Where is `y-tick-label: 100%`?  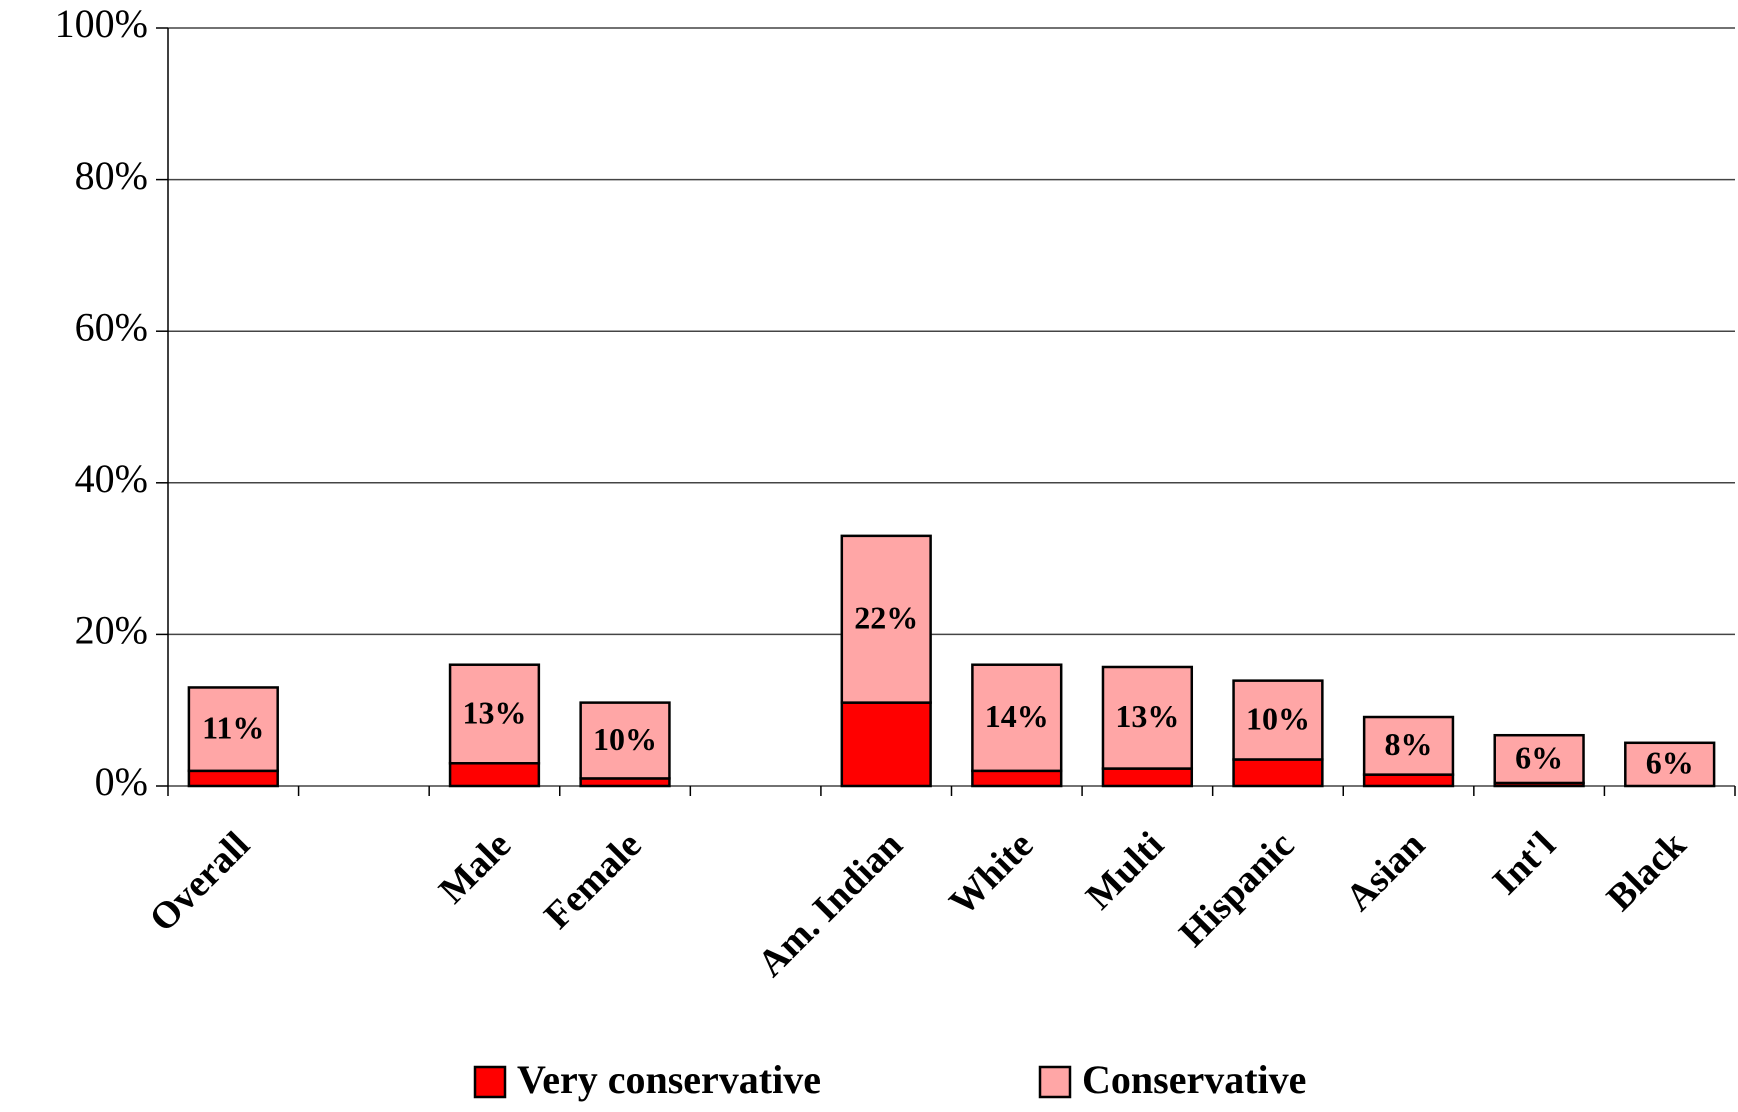 y-tick-label: 100% is located at coordinates (101, 23).